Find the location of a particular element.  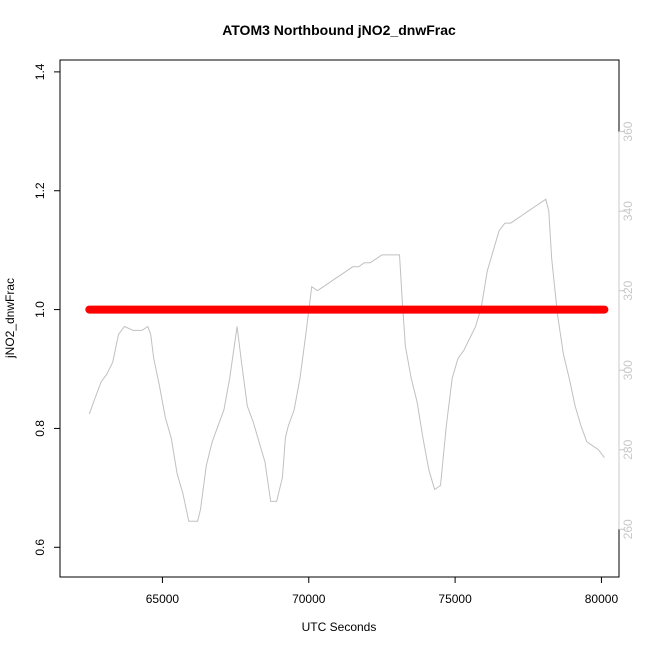

x-axis-label: UTC Seconds is located at coordinates (339, 627).